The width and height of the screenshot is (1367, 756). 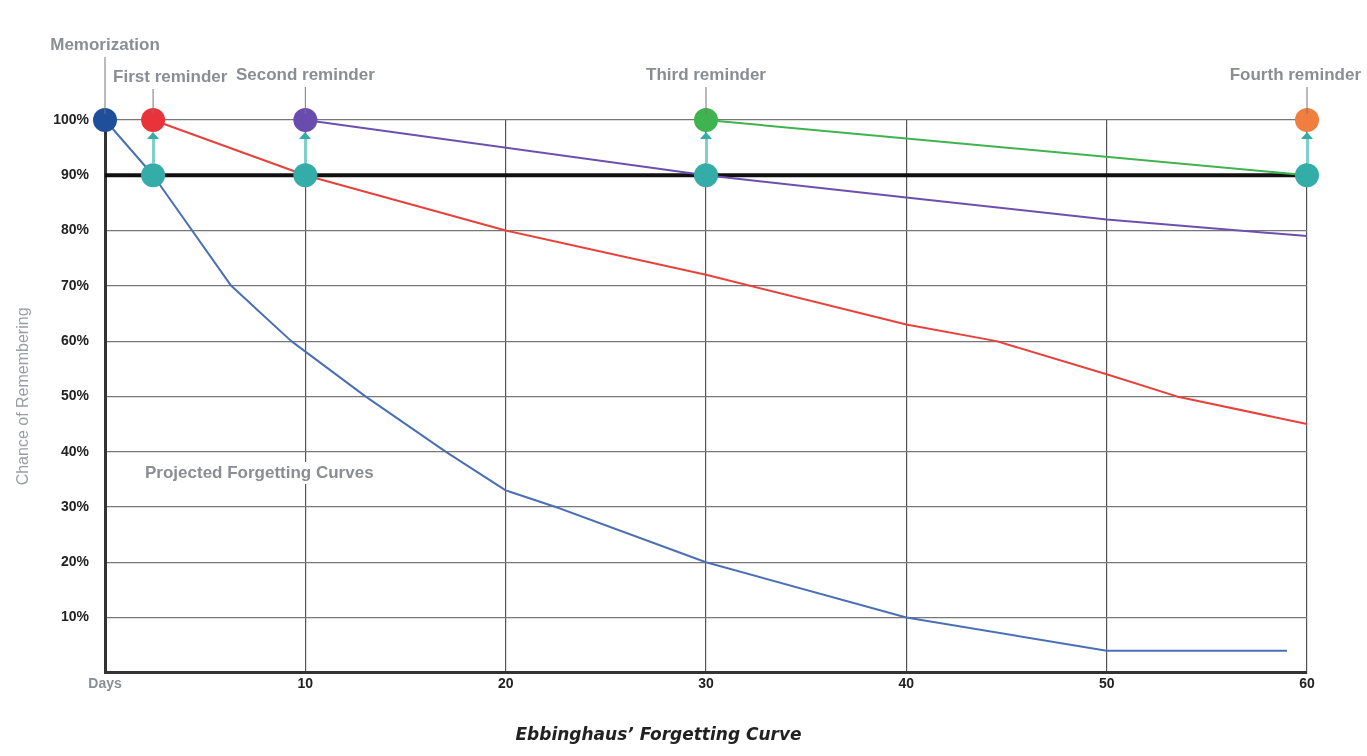 What do you see at coordinates (706, 683) in the screenshot?
I see `x-tick-label: 30` at bounding box center [706, 683].